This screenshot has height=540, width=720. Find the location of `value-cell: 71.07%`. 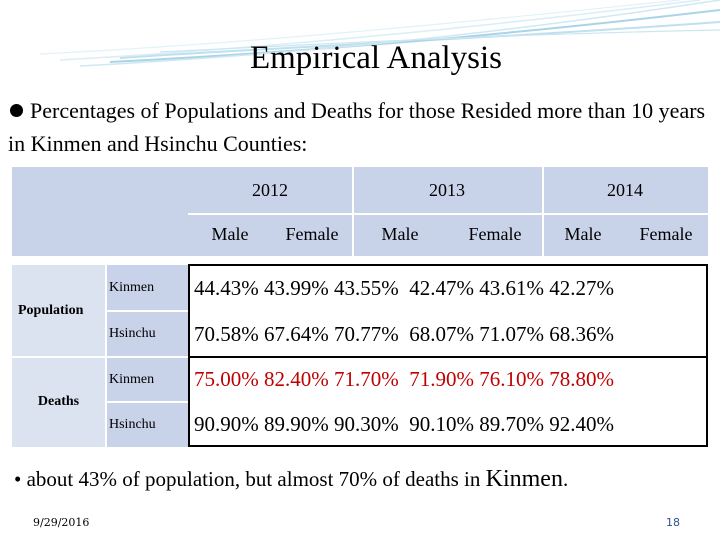

value-cell: 71.07% is located at coordinates (511, 333).